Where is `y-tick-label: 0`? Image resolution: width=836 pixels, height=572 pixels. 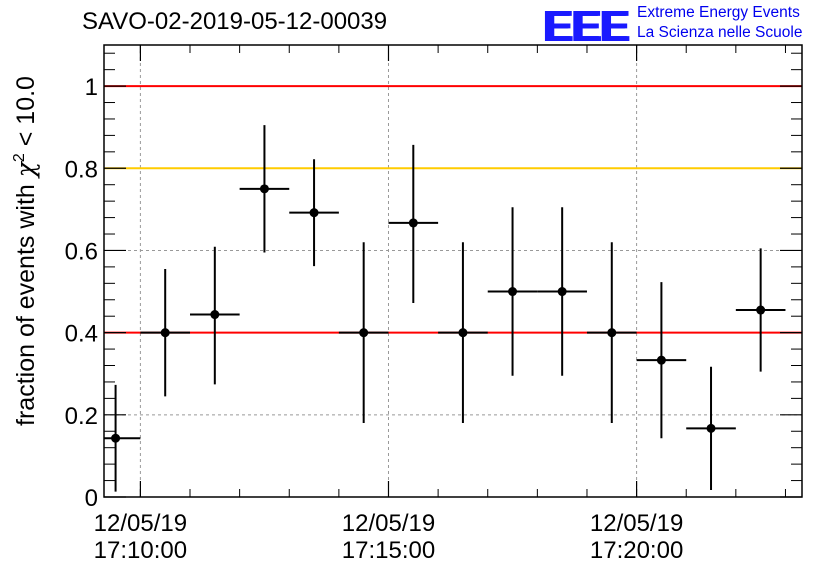 y-tick-label: 0 is located at coordinates (91, 498).